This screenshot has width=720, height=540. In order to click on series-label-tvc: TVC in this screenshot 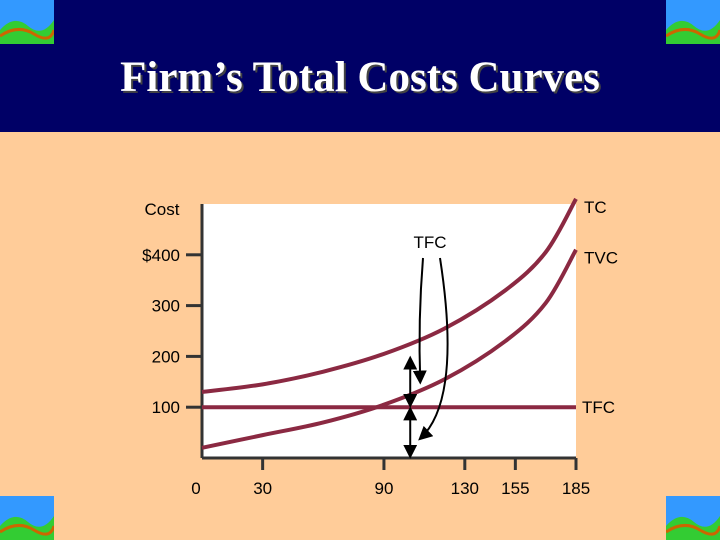, I will do `click(601, 258)`.